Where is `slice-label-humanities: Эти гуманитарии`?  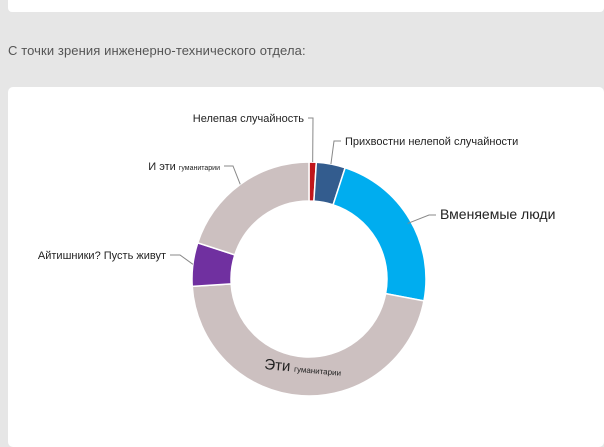
slice-label-humanities: Эти гуманитарии is located at coordinates (303, 368).